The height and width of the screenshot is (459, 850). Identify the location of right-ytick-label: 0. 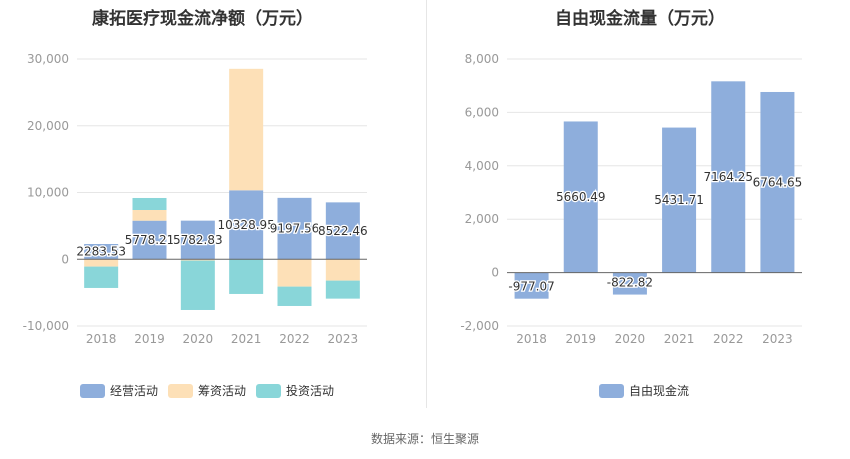
(495, 273).